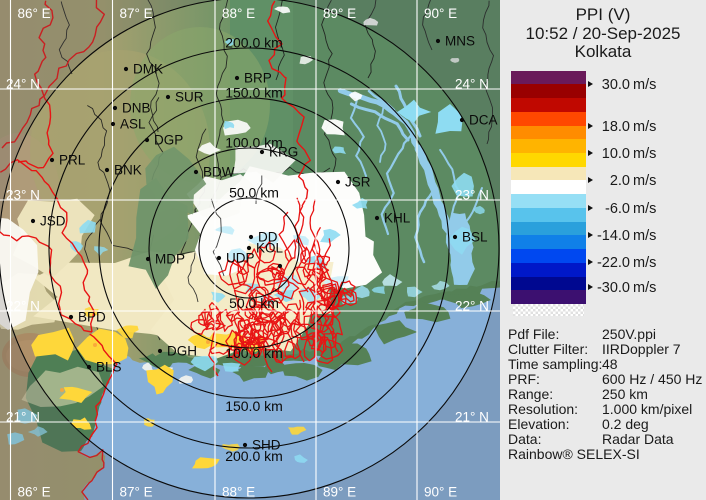 The image size is (706, 500). What do you see at coordinates (460, 41) in the screenshot?
I see `svg-text: MNS` at bounding box center [460, 41].